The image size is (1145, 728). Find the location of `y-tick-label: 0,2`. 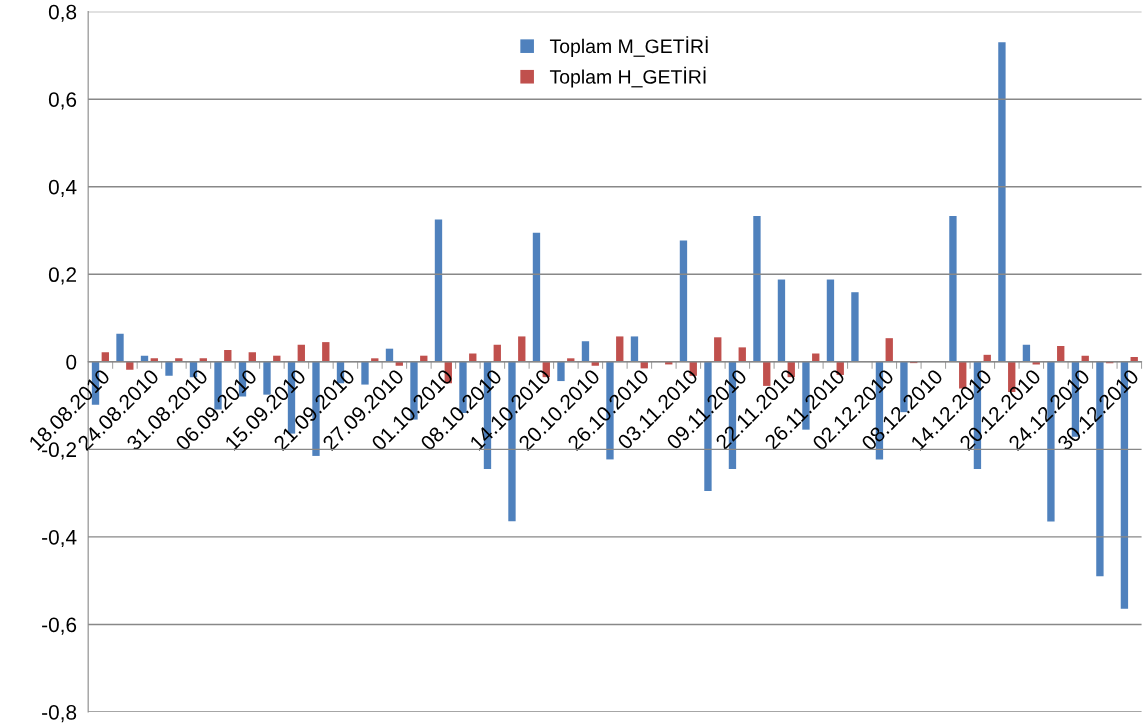

y-tick-label: 0,2 is located at coordinates (62, 276).